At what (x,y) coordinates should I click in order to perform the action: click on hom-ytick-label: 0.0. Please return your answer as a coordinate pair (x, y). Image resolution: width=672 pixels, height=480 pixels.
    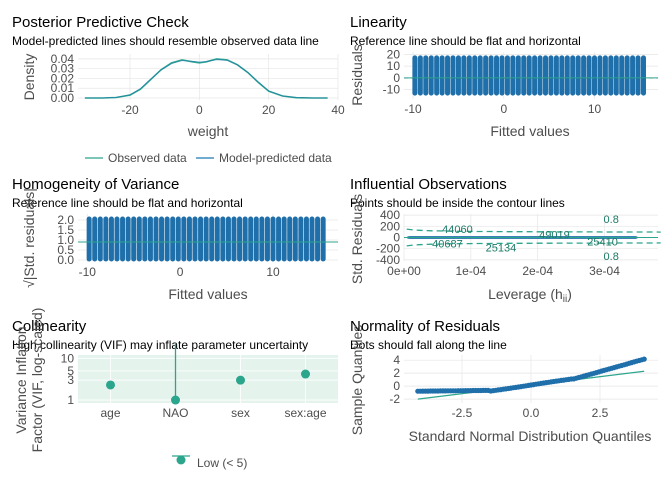
    Looking at the image, I should click on (65, 260).